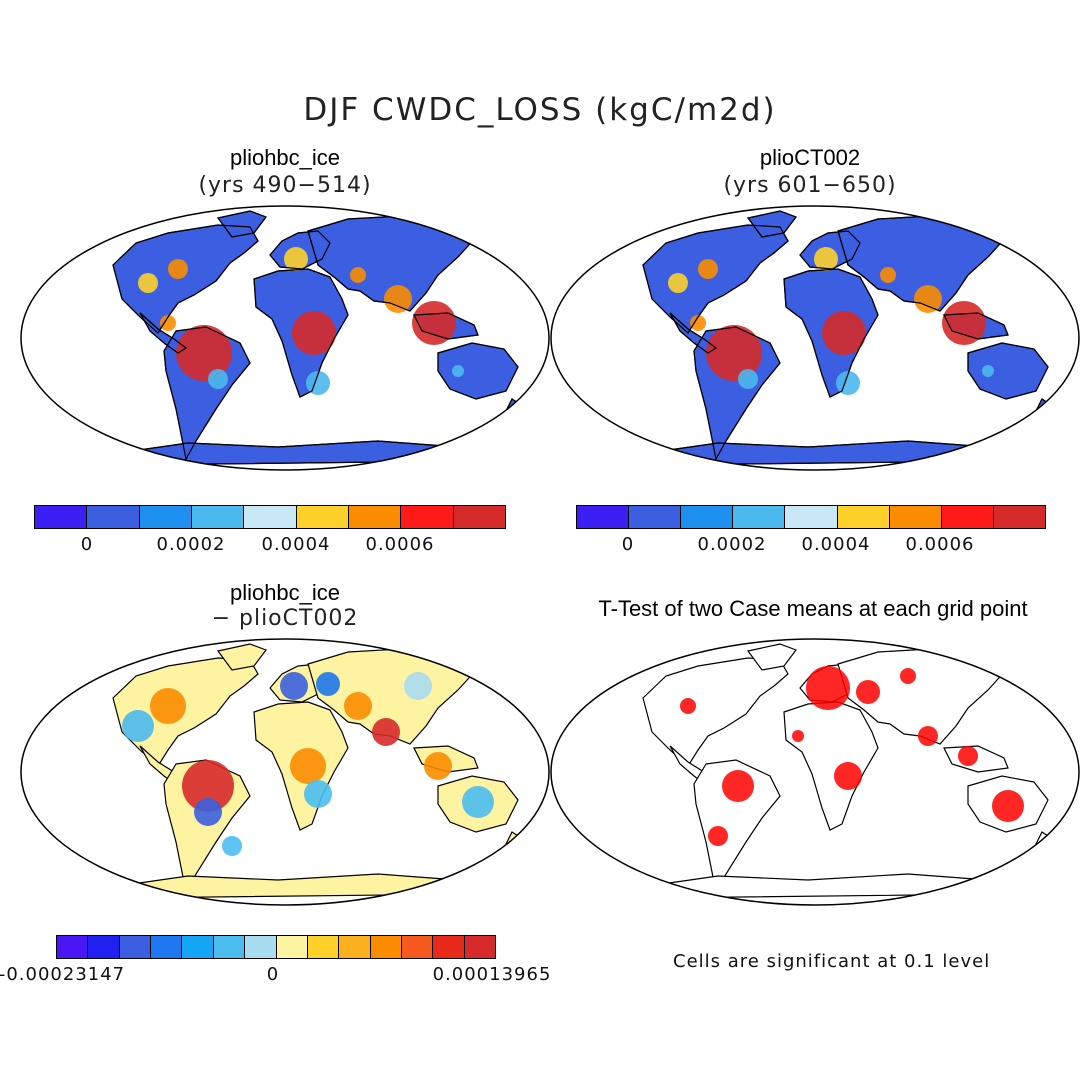 The width and height of the screenshot is (1080, 1080). What do you see at coordinates (810, 157) in the screenshot?
I see `panel-2-title: plioCT002` at bounding box center [810, 157].